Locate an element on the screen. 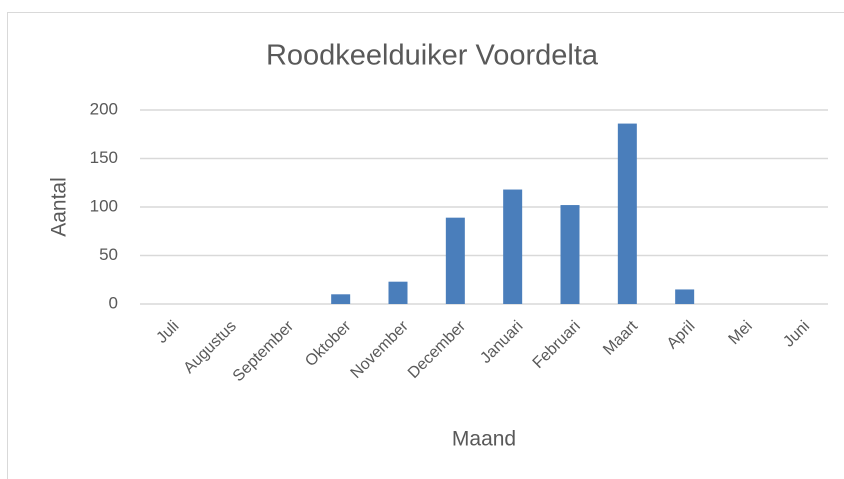  chart-title: Roodkeelduiker Voordelta is located at coordinates (432, 56).